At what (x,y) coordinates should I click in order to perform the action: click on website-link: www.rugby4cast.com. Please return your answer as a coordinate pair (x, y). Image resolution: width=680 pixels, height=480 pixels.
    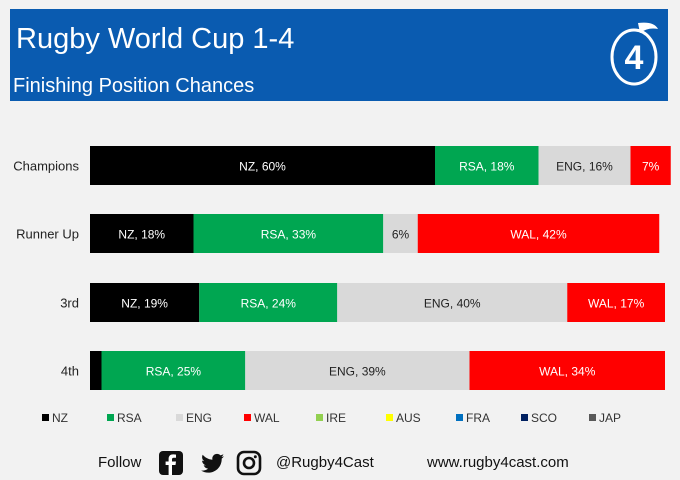
    Looking at the image, I should click on (498, 462).